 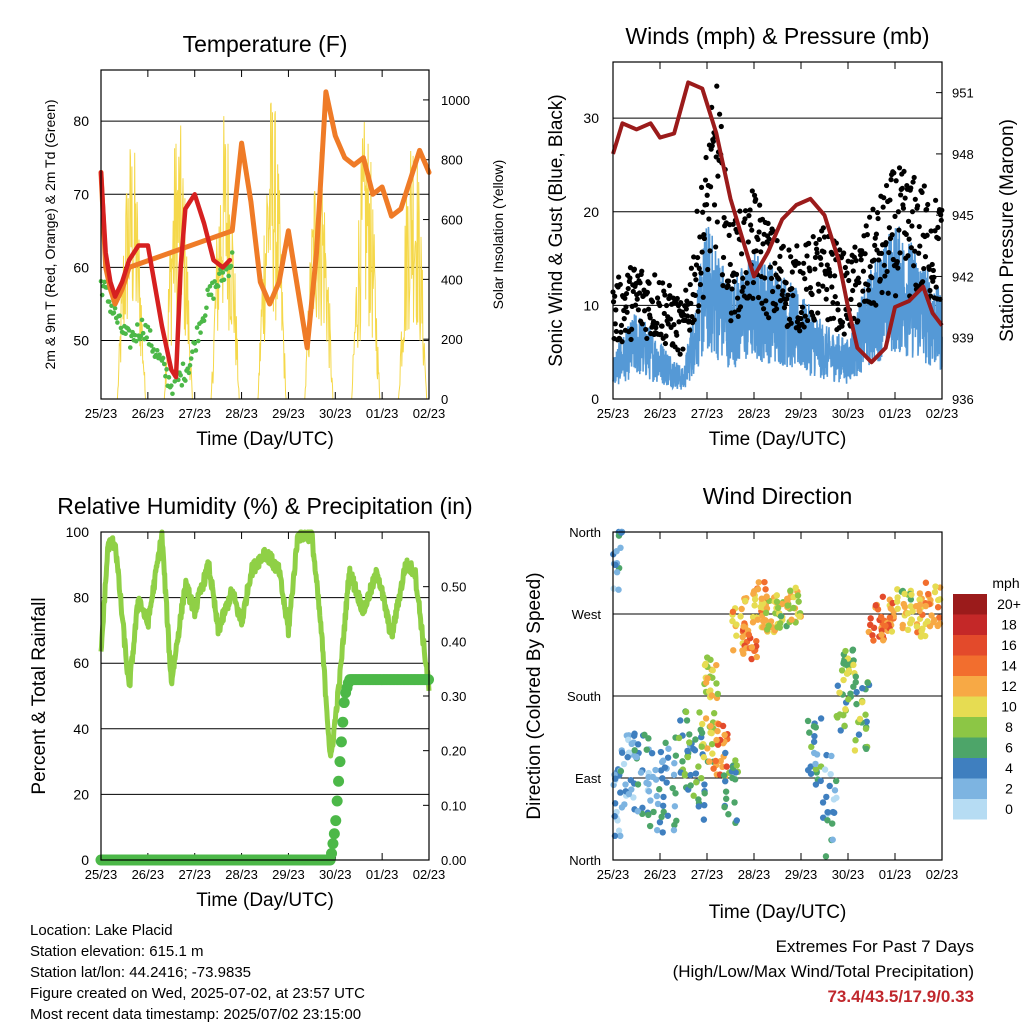 What do you see at coordinates (85, 860) in the screenshot?
I see `y-tick-label: 0` at bounding box center [85, 860].